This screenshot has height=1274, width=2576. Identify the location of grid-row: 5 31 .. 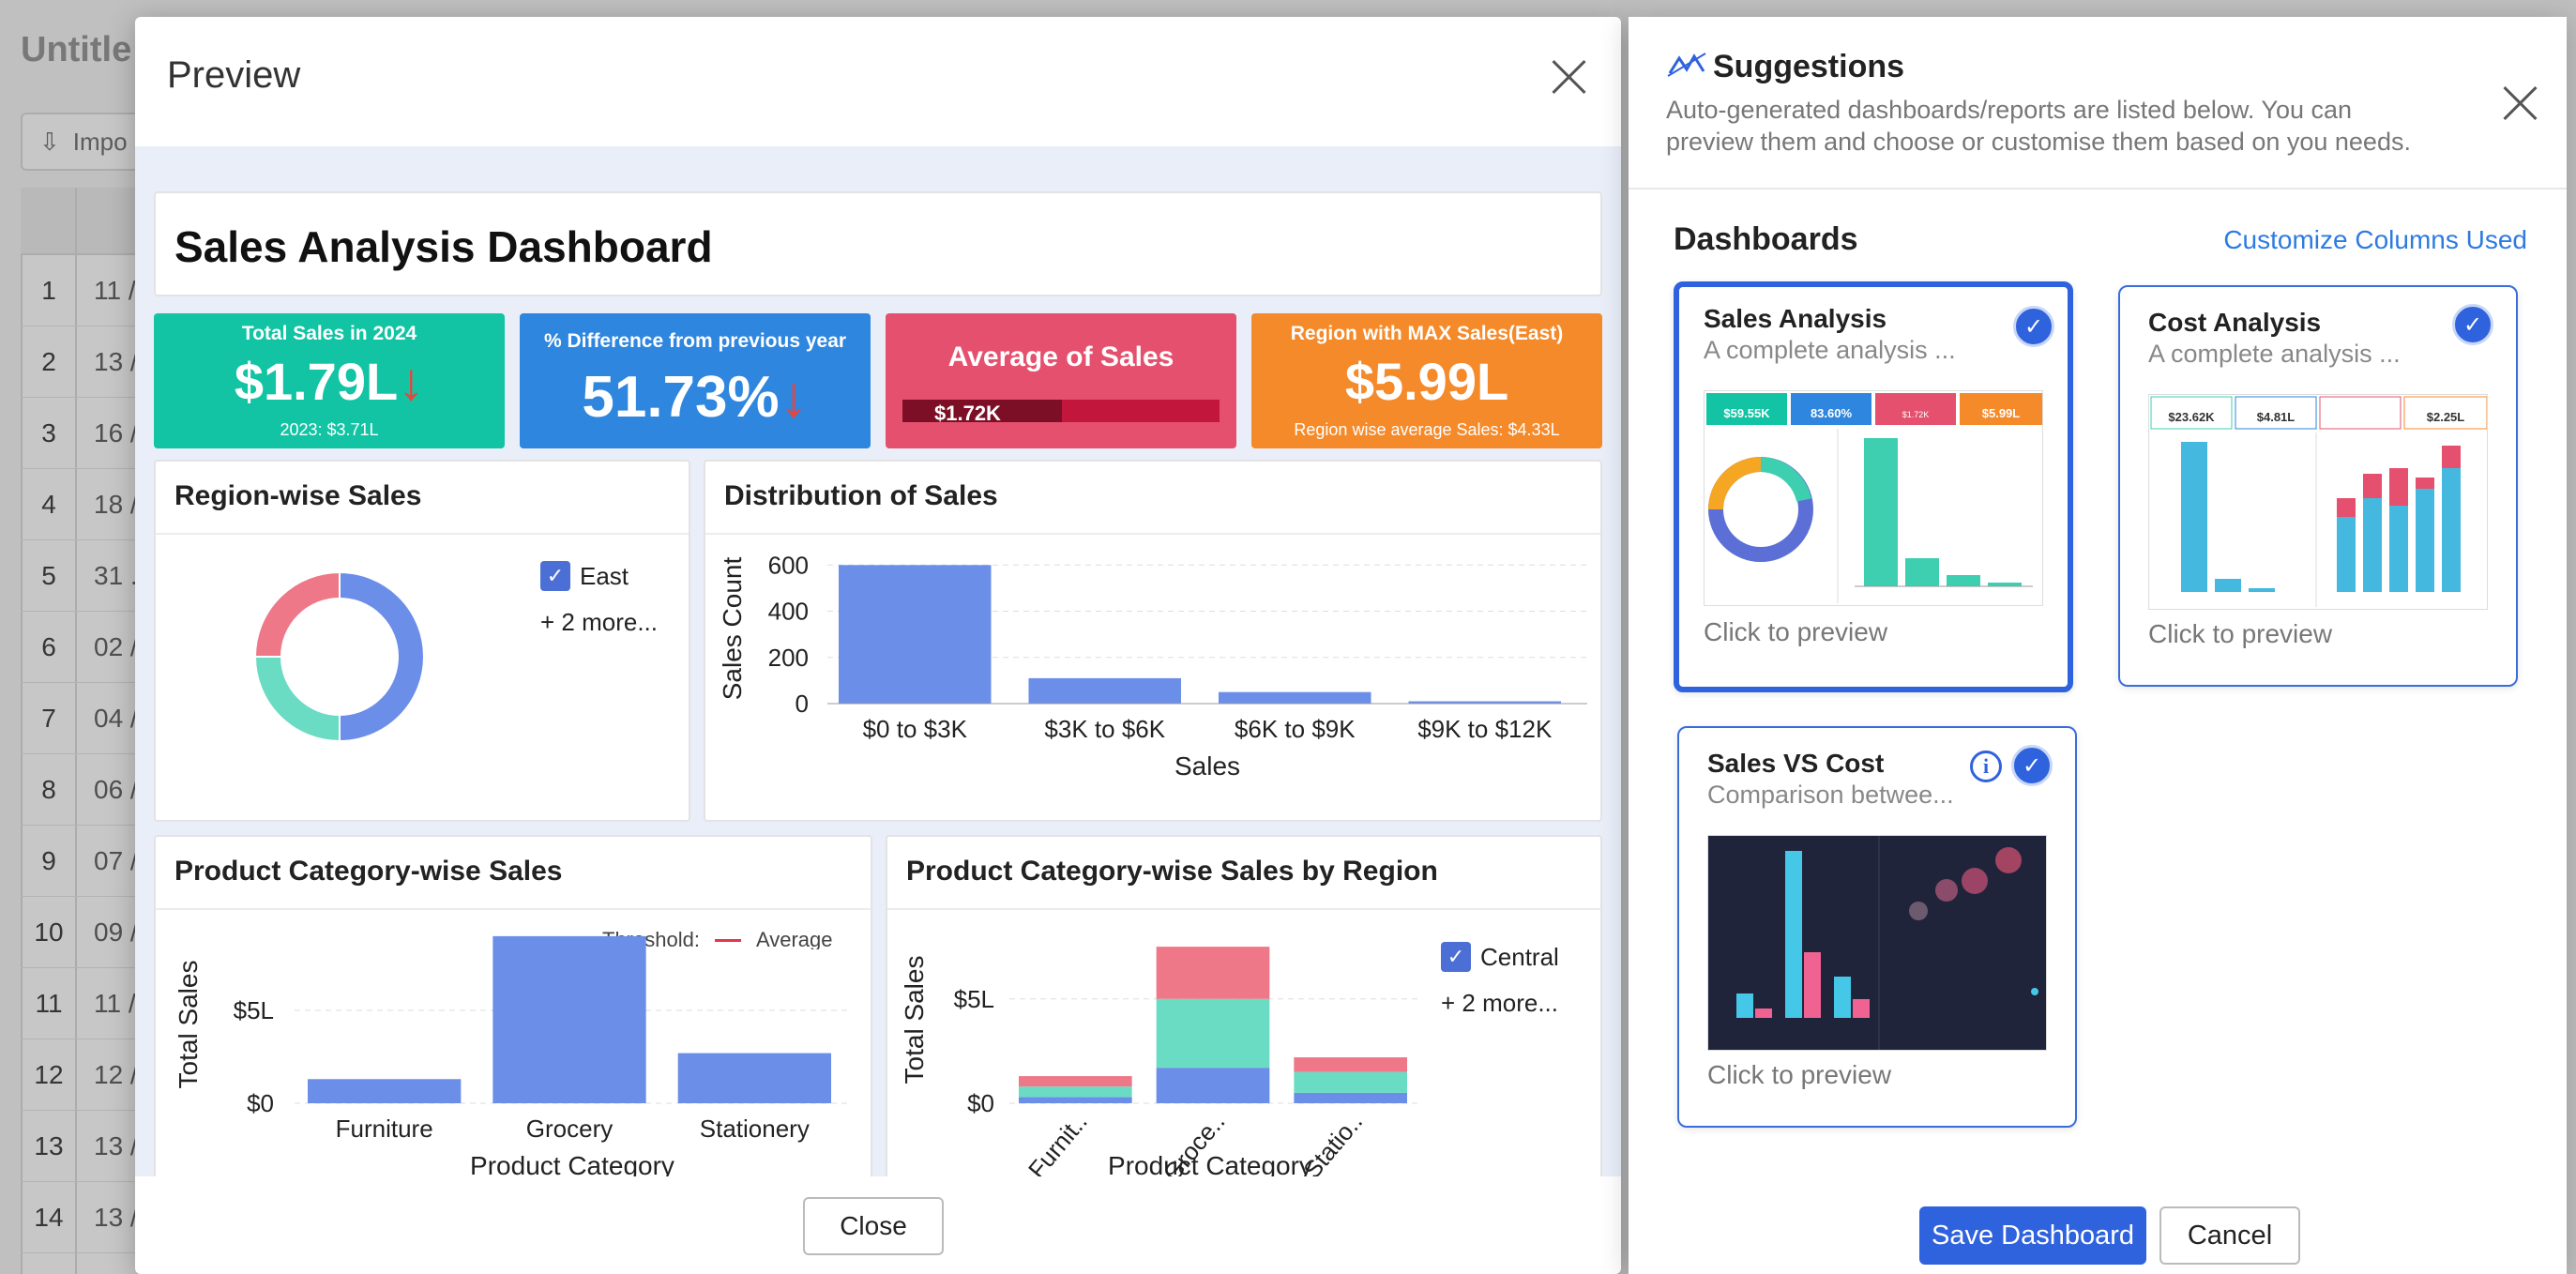
(86, 576).